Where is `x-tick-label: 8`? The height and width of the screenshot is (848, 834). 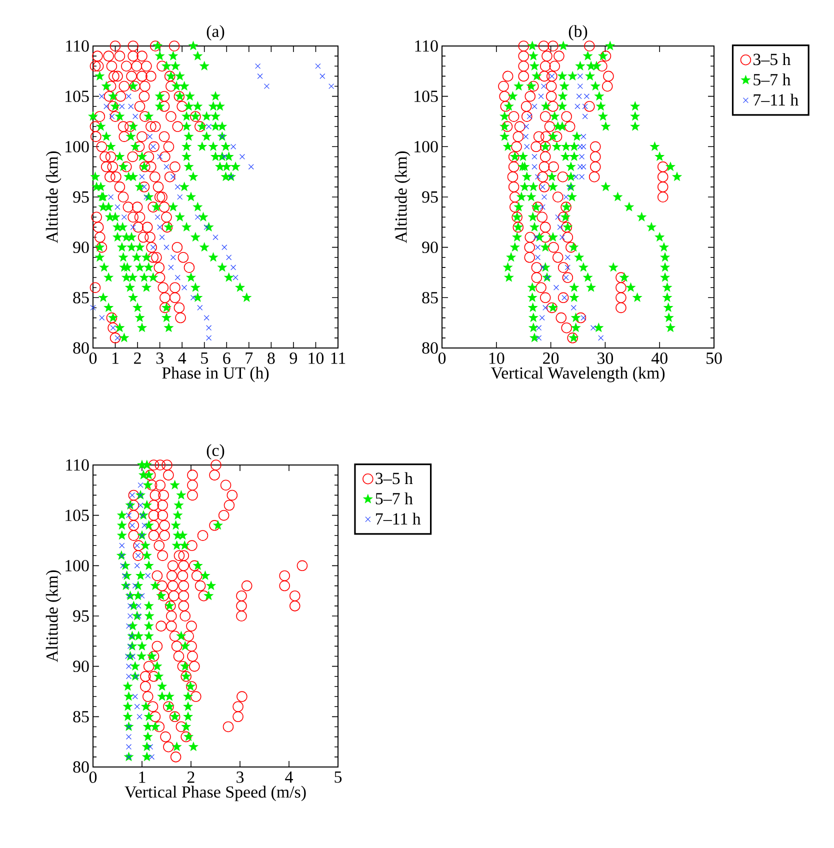
x-tick-label: 8 is located at coordinates (271, 358).